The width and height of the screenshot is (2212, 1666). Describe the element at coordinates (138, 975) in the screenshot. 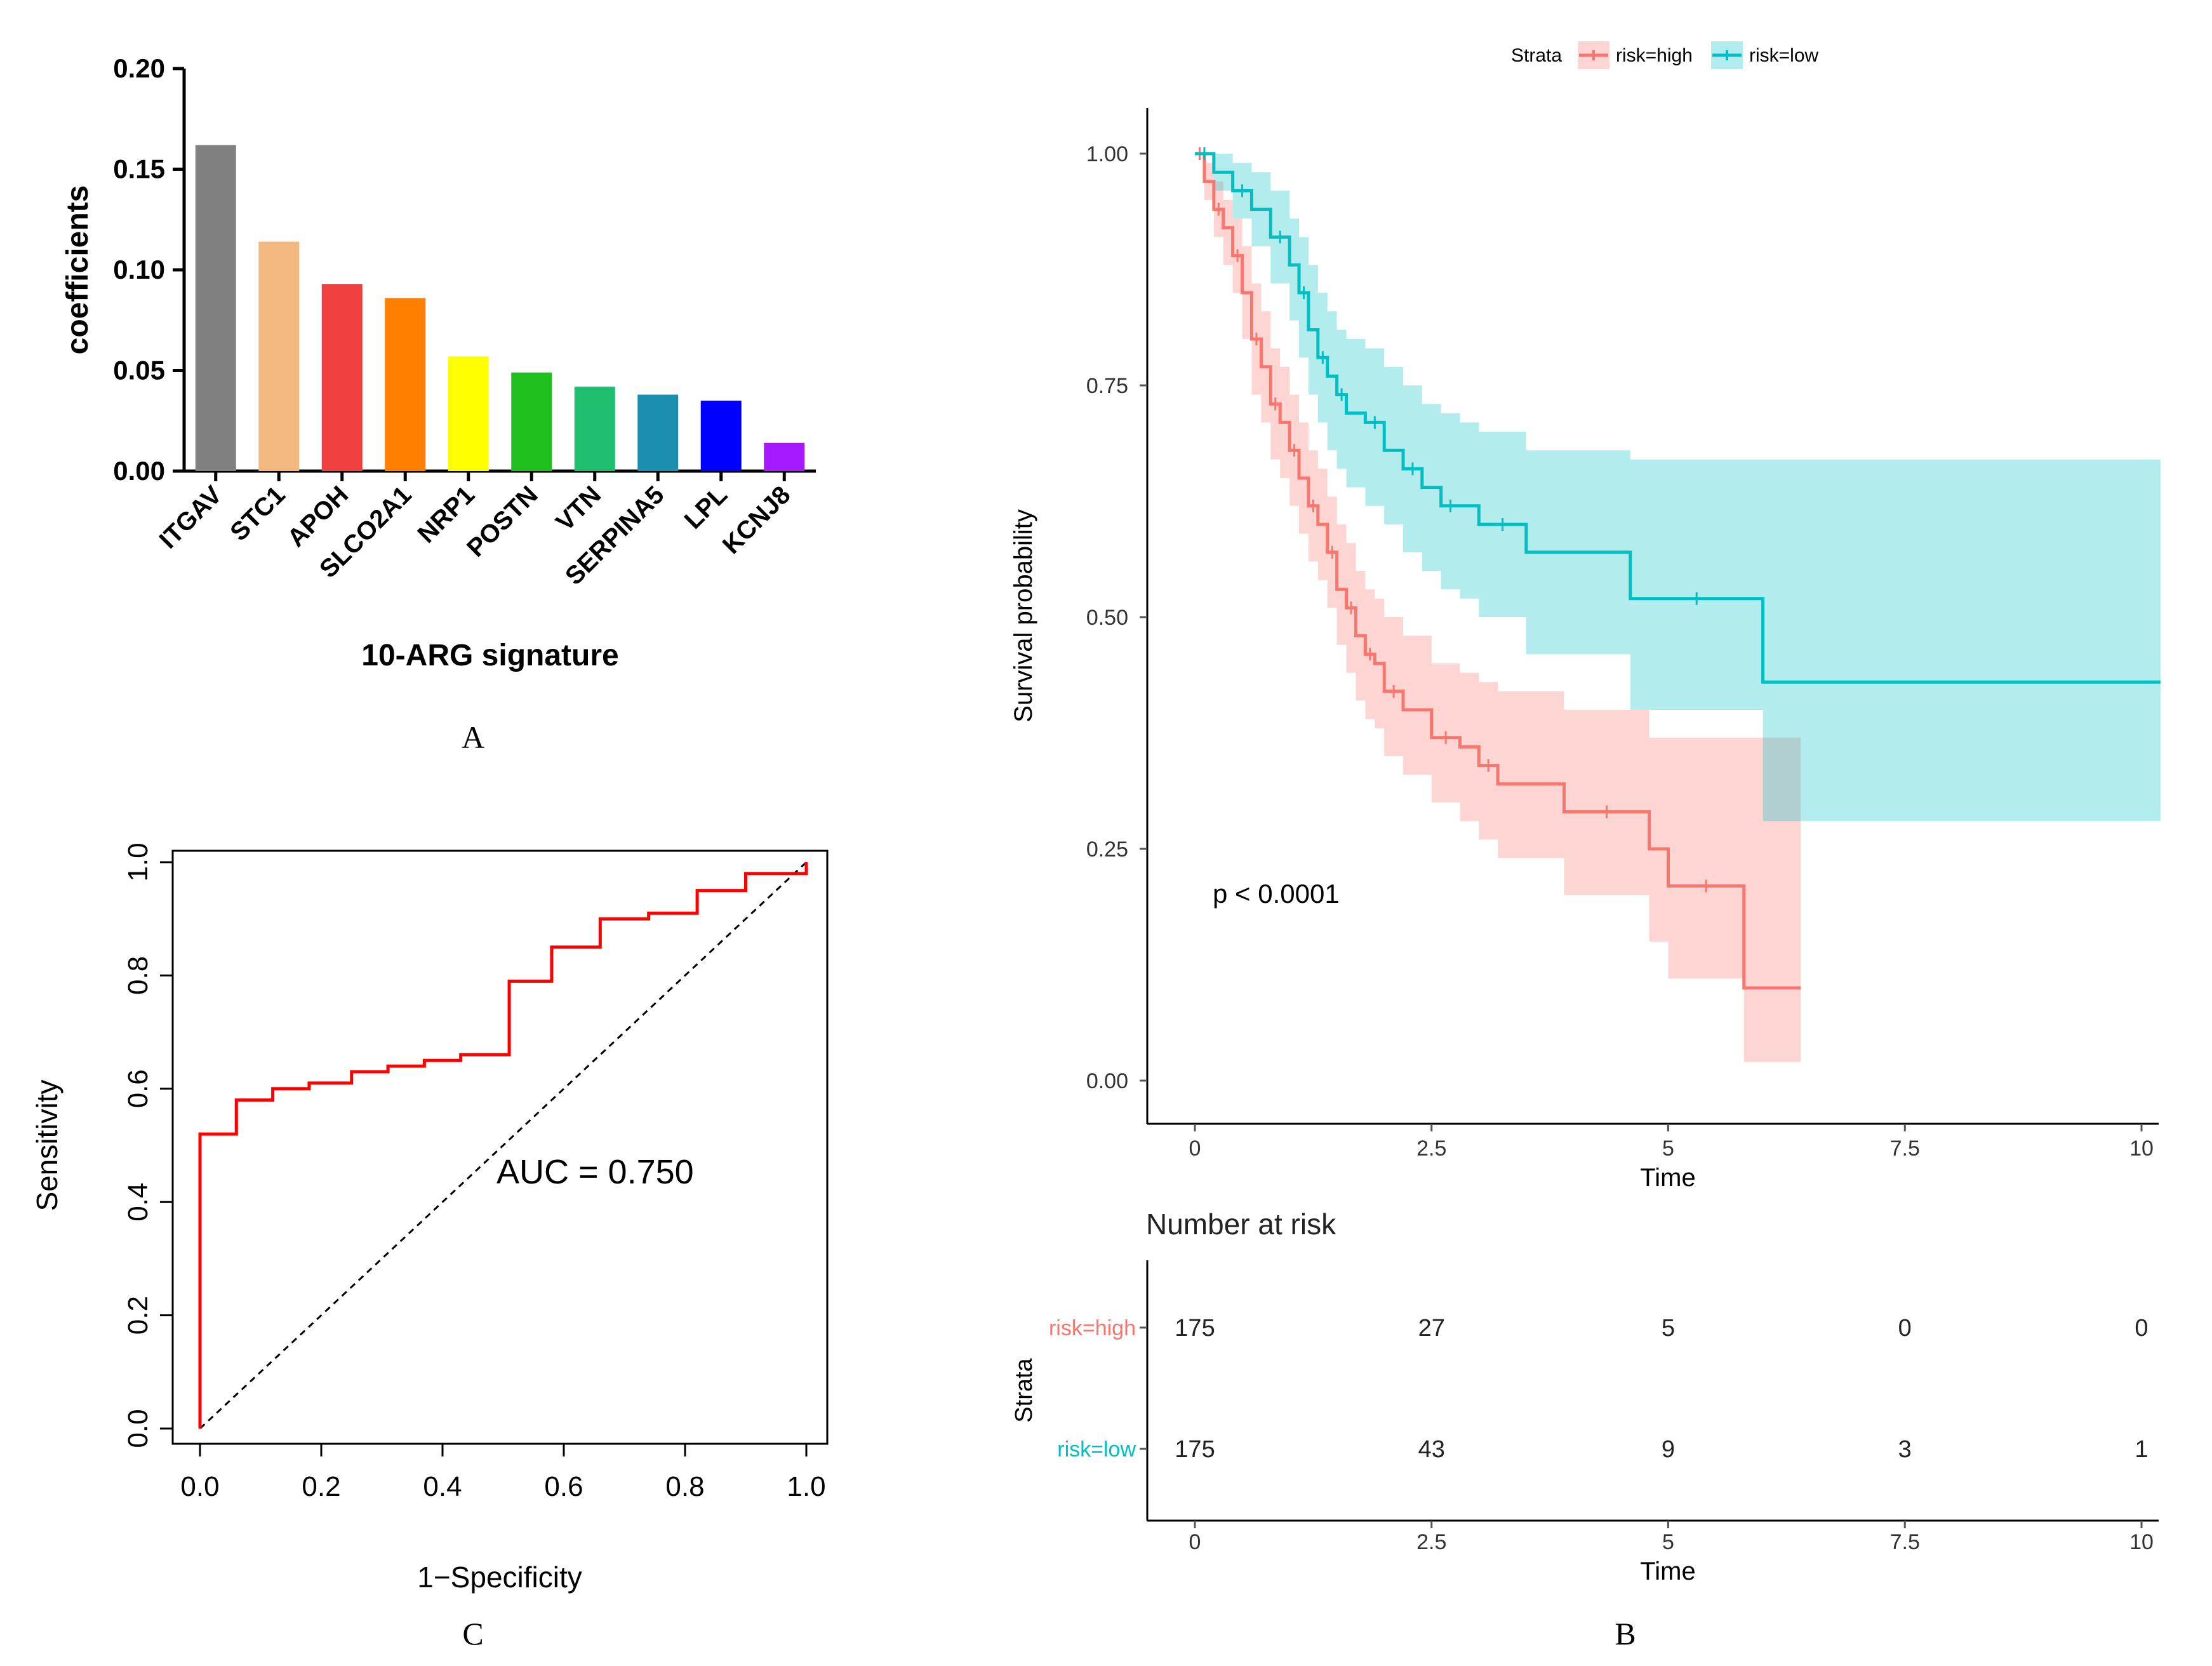

I see `y-tick-label: 0.8` at that location.